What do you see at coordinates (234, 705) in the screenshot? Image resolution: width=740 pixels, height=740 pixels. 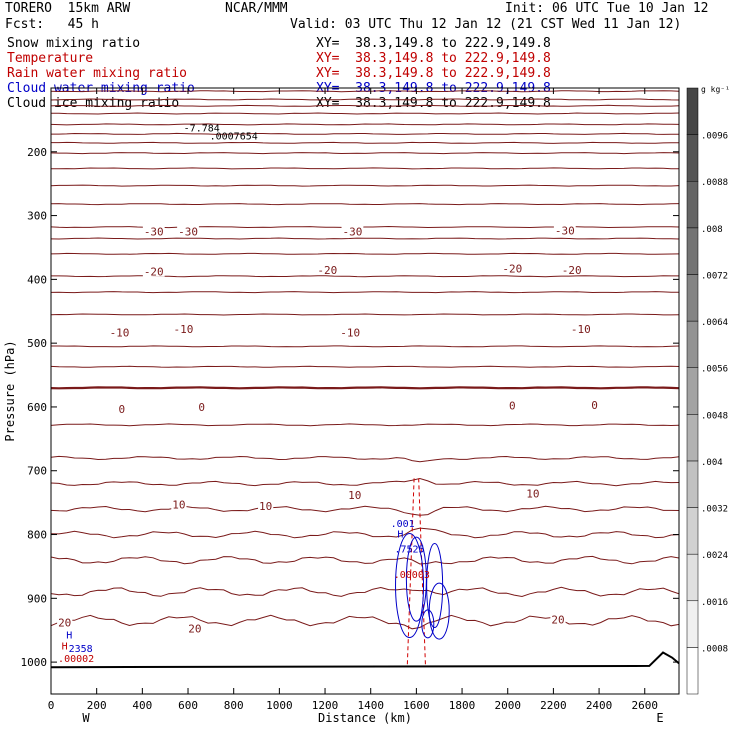 I see `x-tick-label: 800` at bounding box center [234, 705].